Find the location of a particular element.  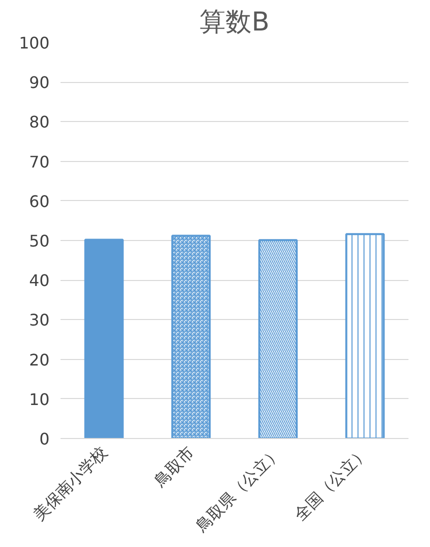

y-tick-label: 0 is located at coordinates (44, 439).